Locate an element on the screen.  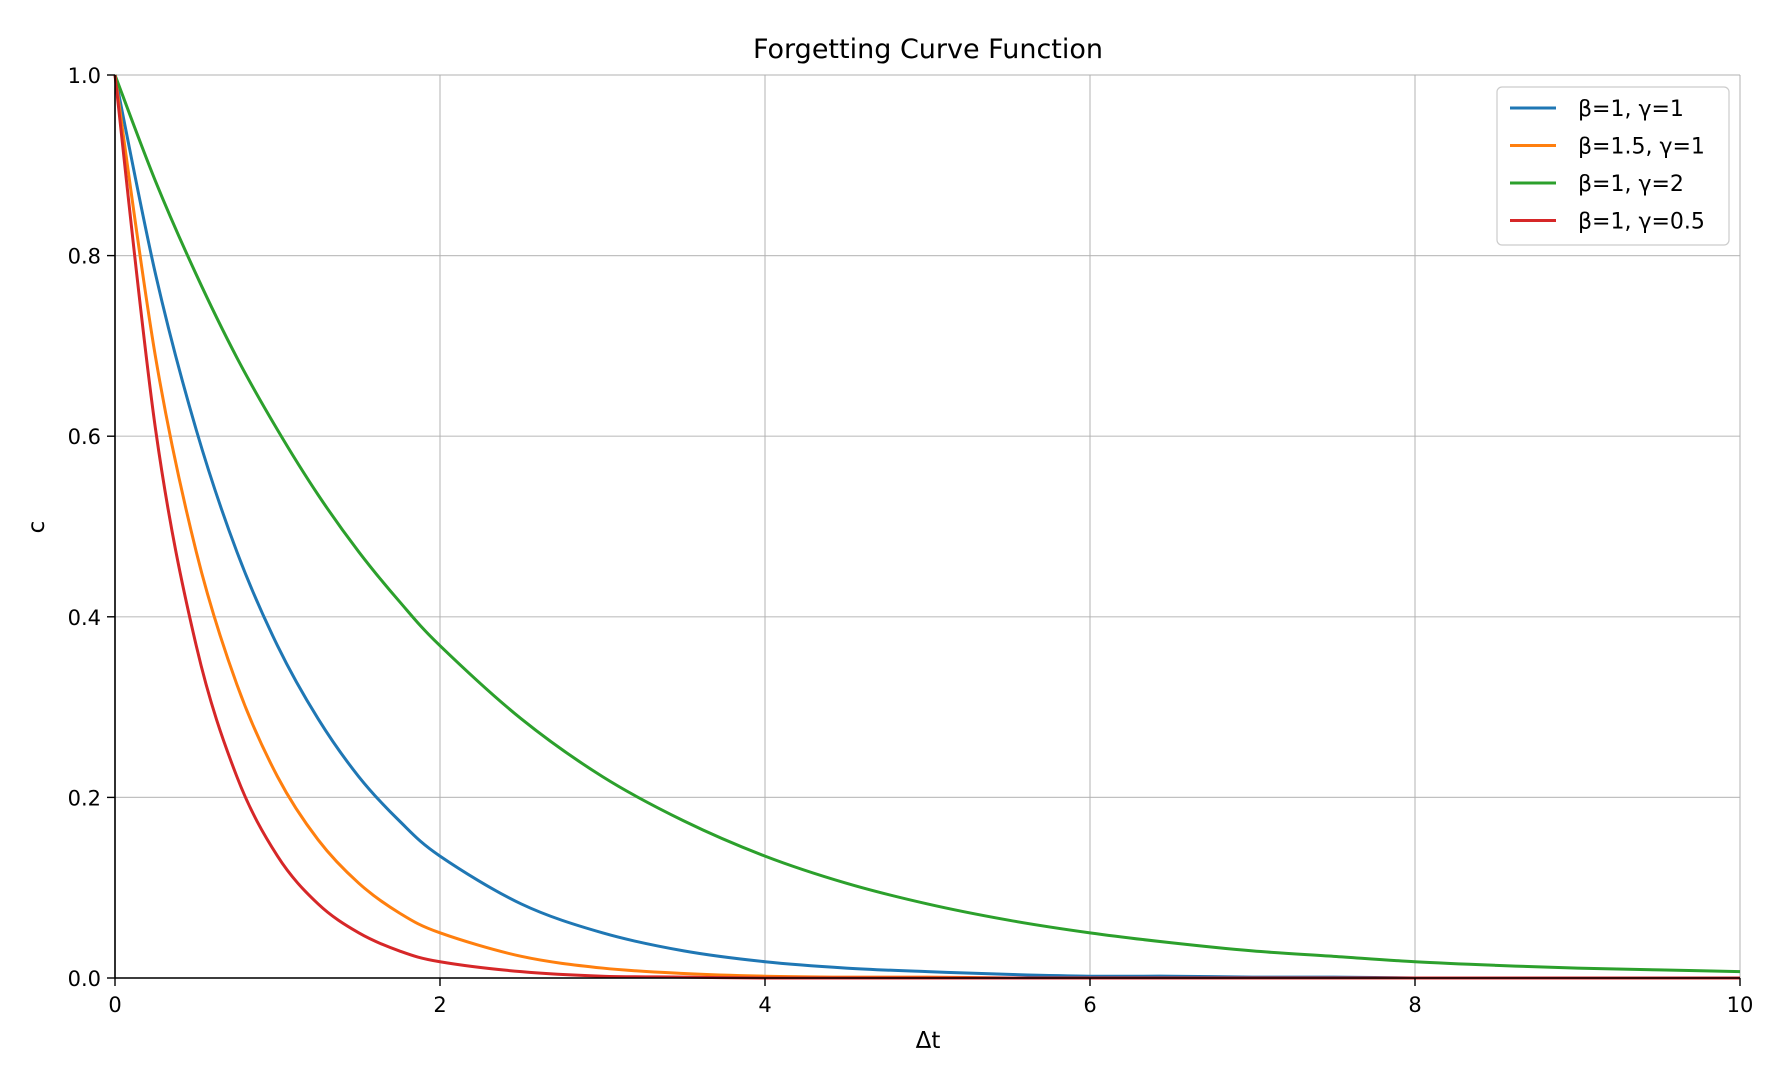
x-tick-label: 6 is located at coordinates (1089, 1005).